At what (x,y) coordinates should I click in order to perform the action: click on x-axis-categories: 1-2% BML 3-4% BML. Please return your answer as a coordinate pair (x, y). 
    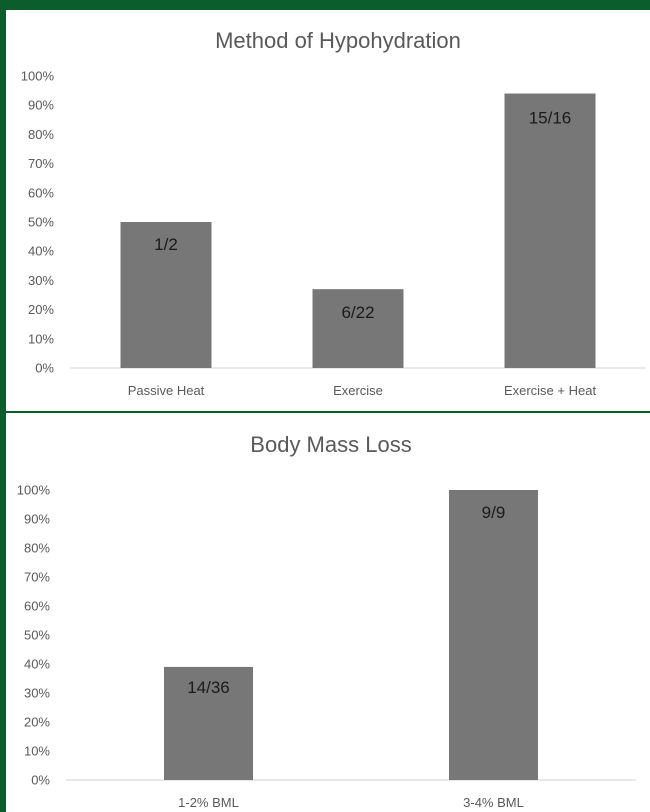
    Looking at the image, I should click on (351, 802).